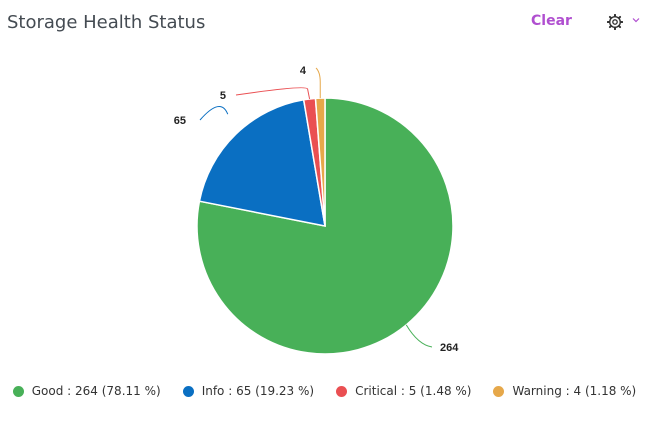  Describe the element at coordinates (214, 113) in the screenshot. I see `leader-line-info` at that location.